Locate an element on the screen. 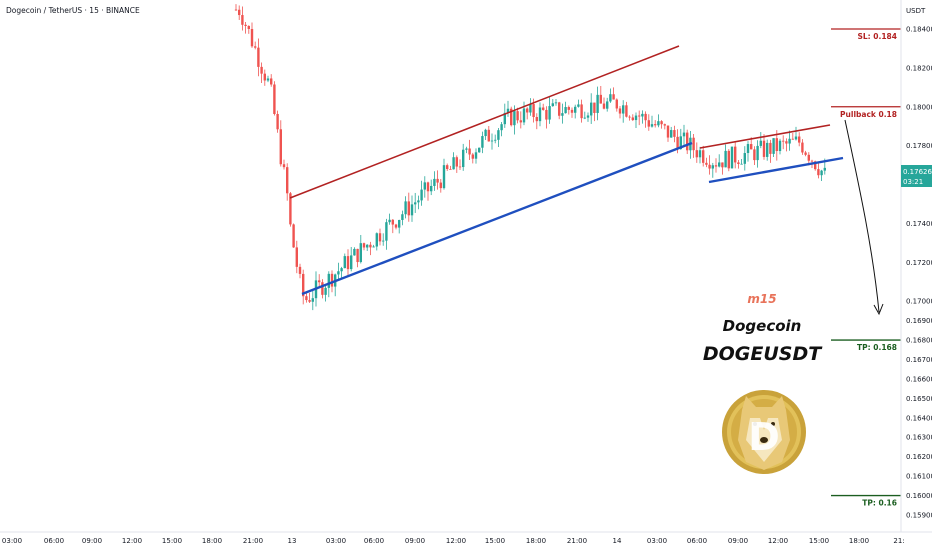 The width and height of the screenshot is (932, 550). support-trendline-small is located at coordinates (776, 170).